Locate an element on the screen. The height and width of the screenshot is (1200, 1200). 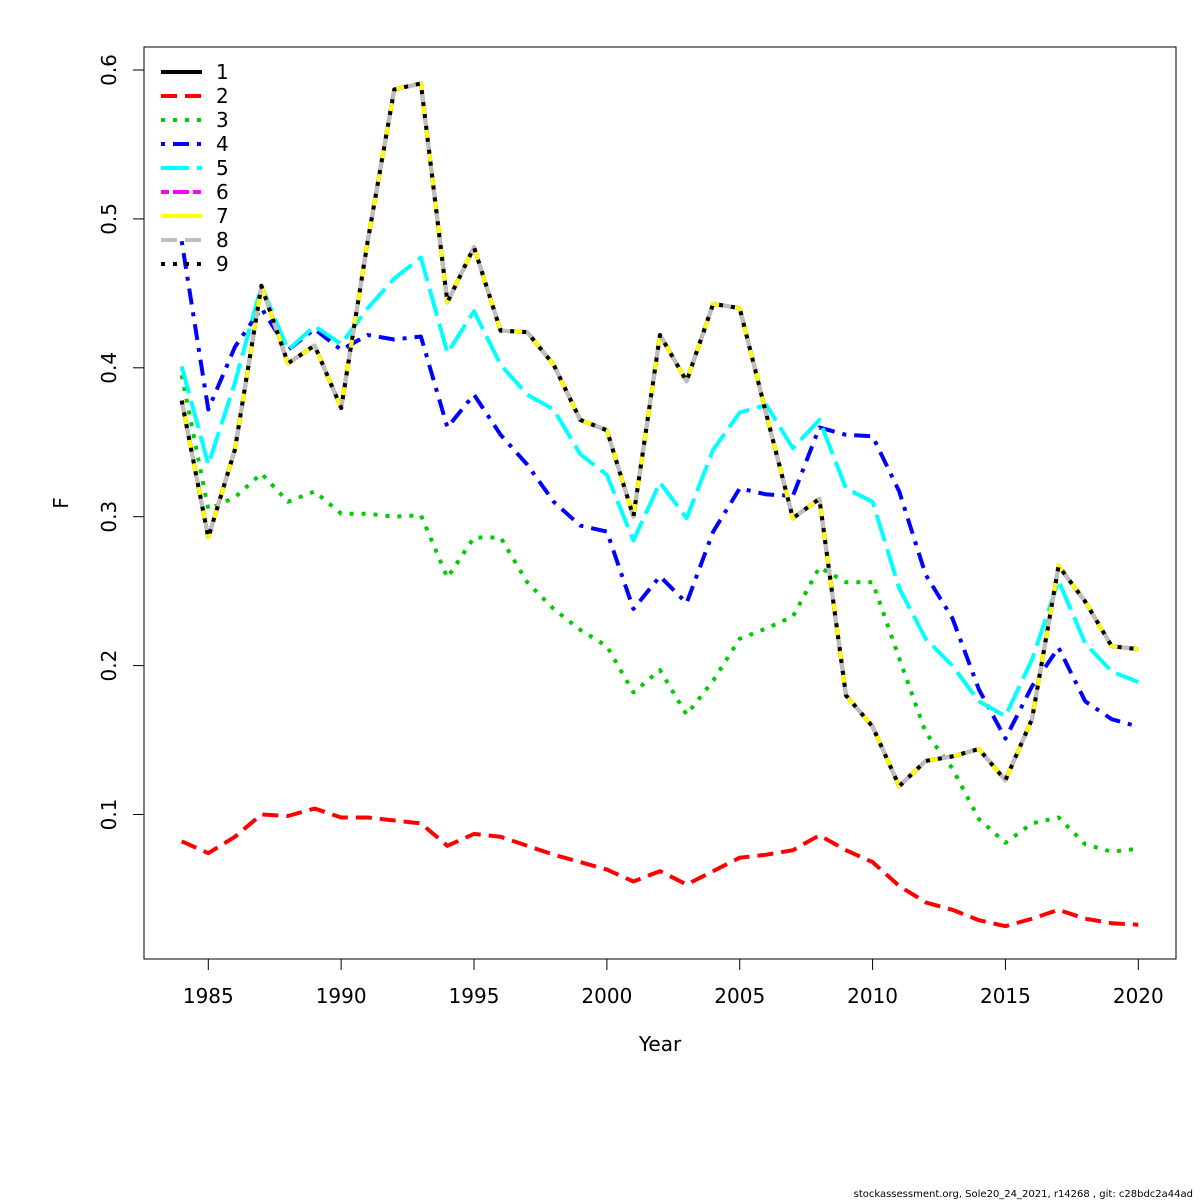
legend-label-8: 8 is located at coordinates (222, 240).